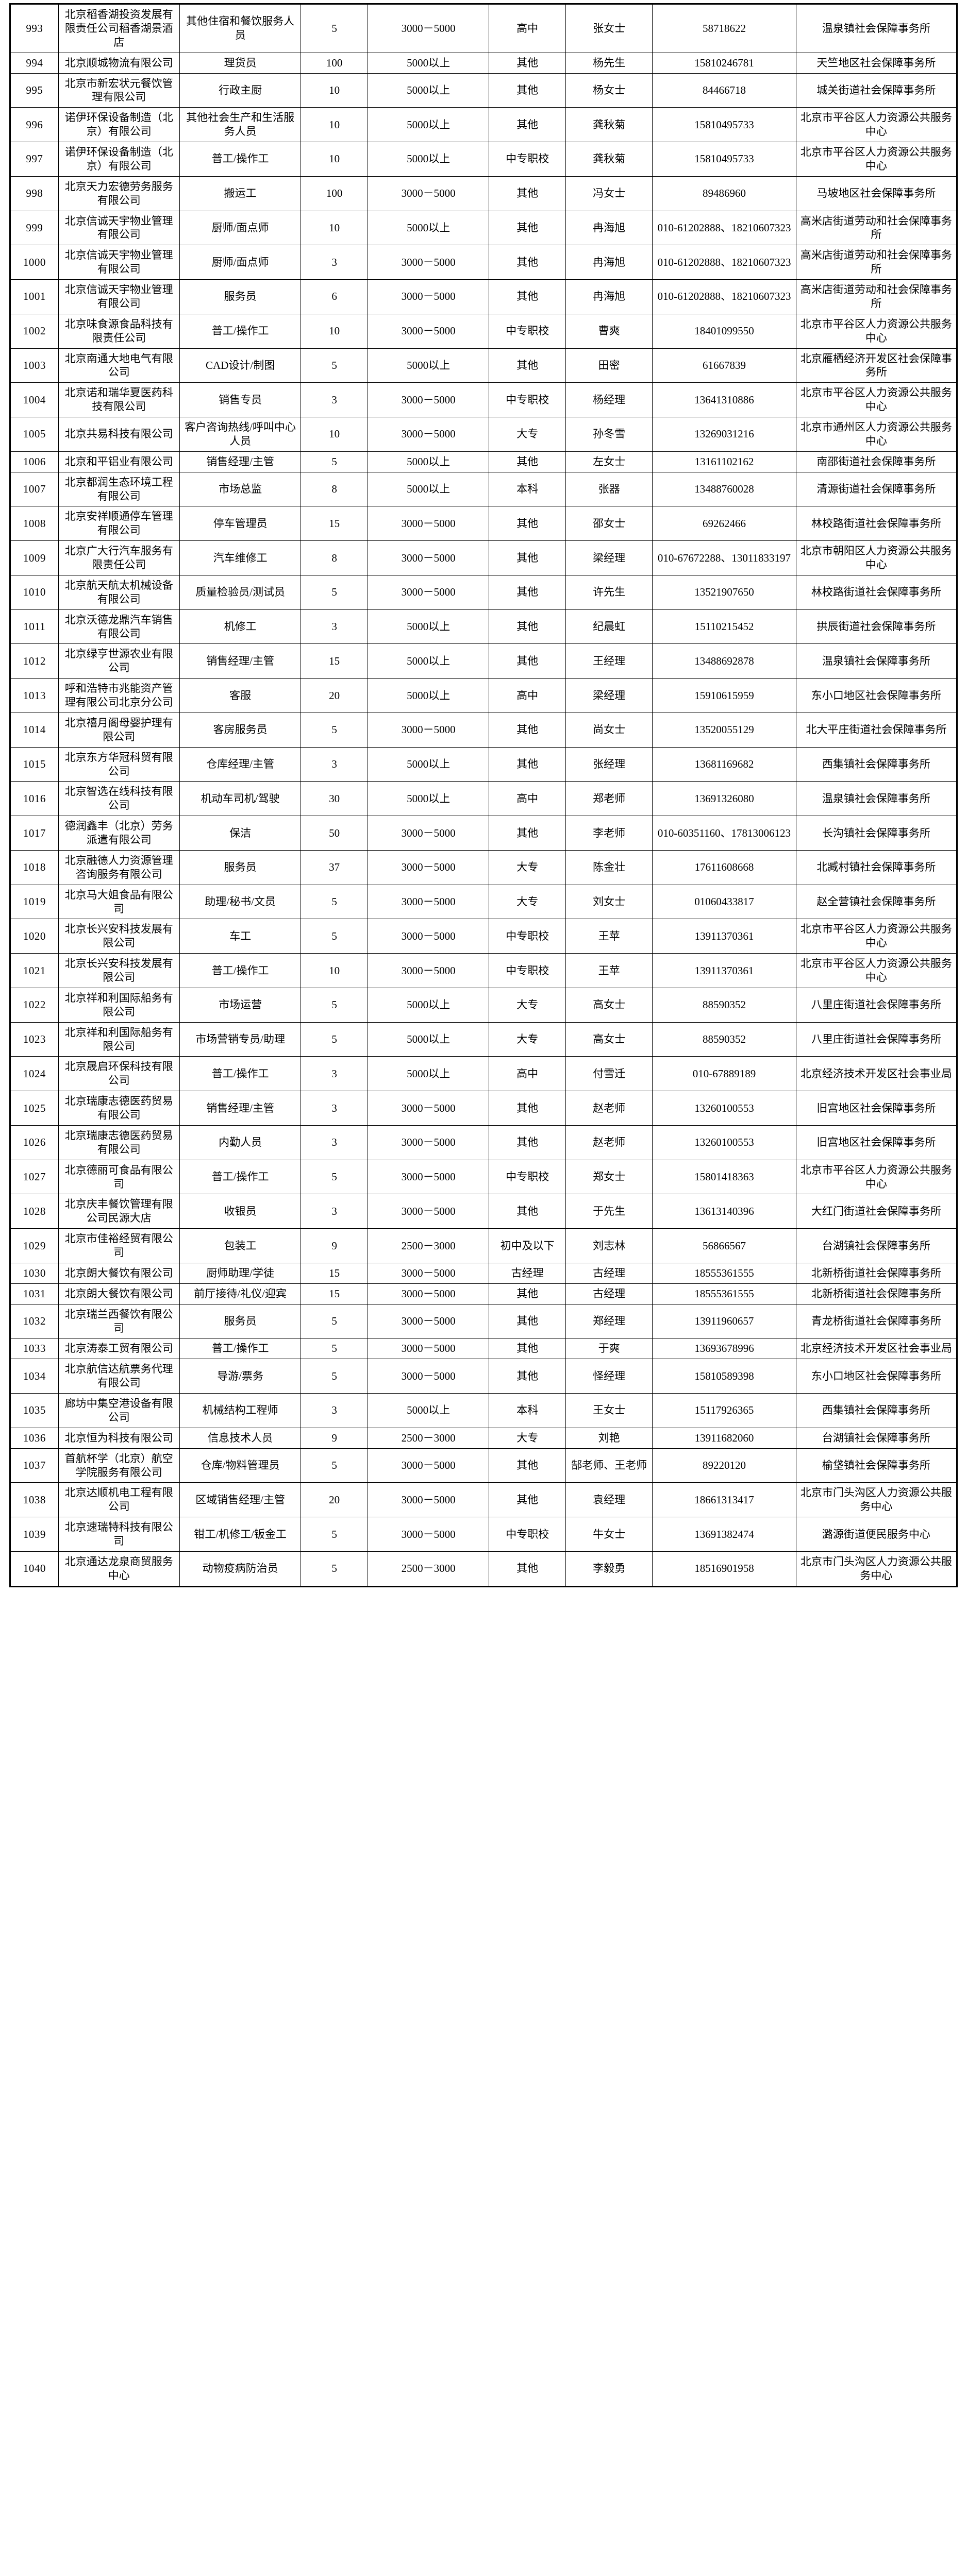 The image size is (967, 2576). What do you see at coordinates (34, 1005) in the screenshot?
I see `row-index: 1022` at bounding box center [34, 1005].